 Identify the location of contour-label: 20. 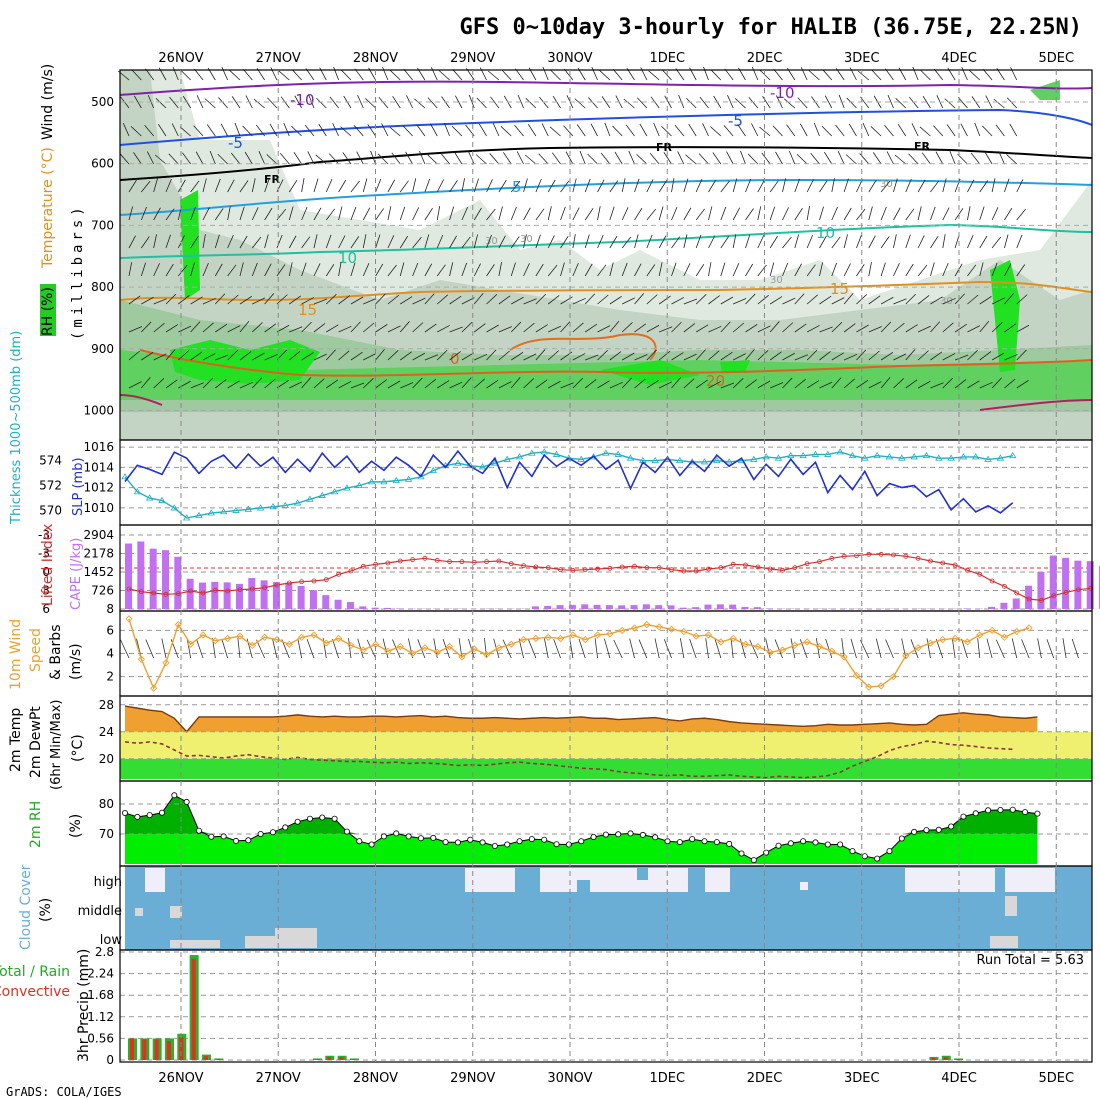
(715, 381).